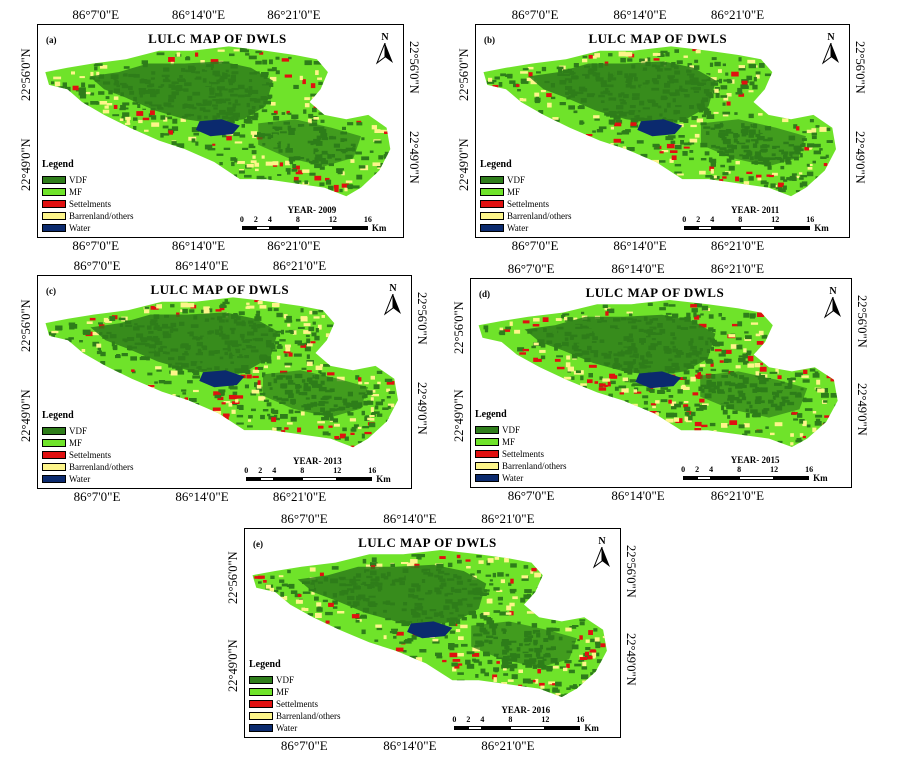 The height and width of the screenshot is (767, 901). I want to click on panel-label: (b), so click(489, 40).